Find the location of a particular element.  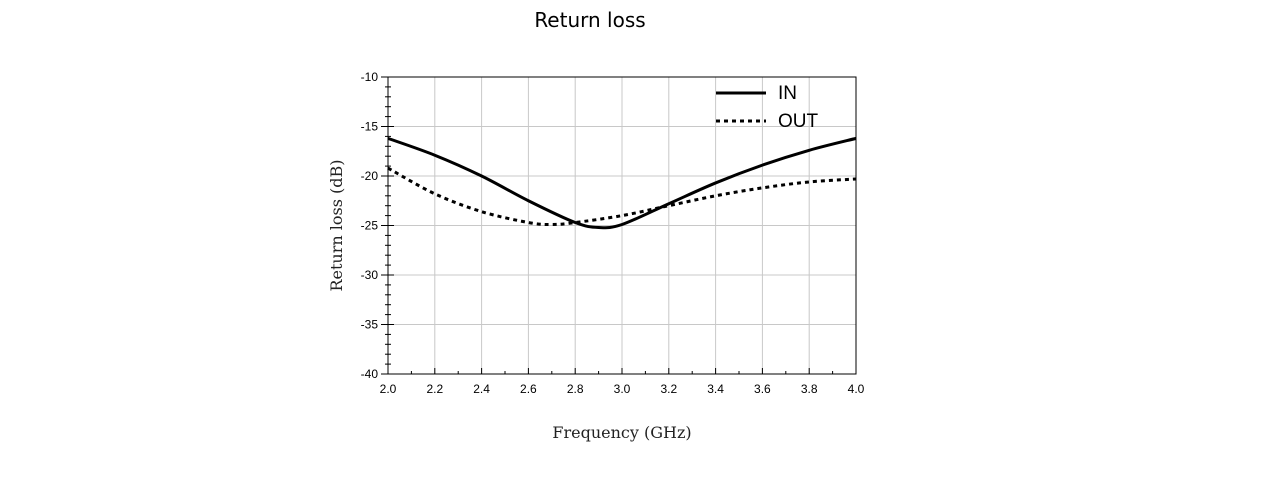

x-tick-label: 2.6 is located at coordinates (528, 389).